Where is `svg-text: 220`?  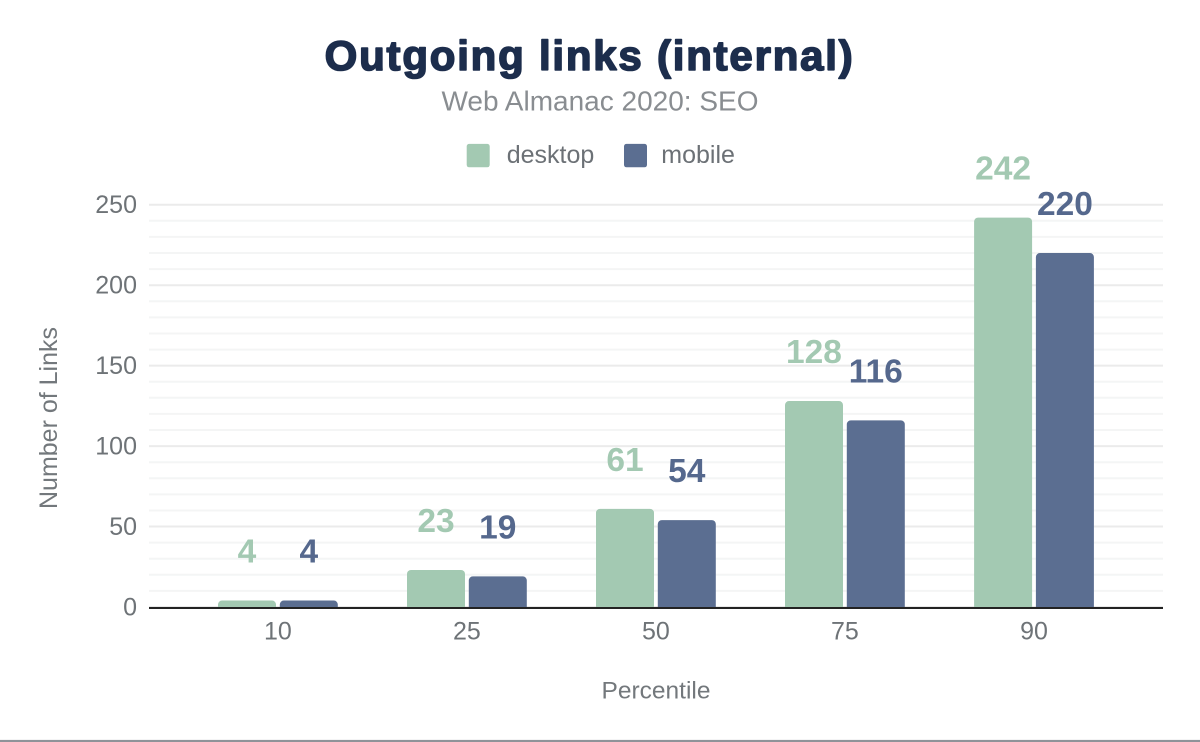
svg-text: 220 is located at coordinates (1065, 204).